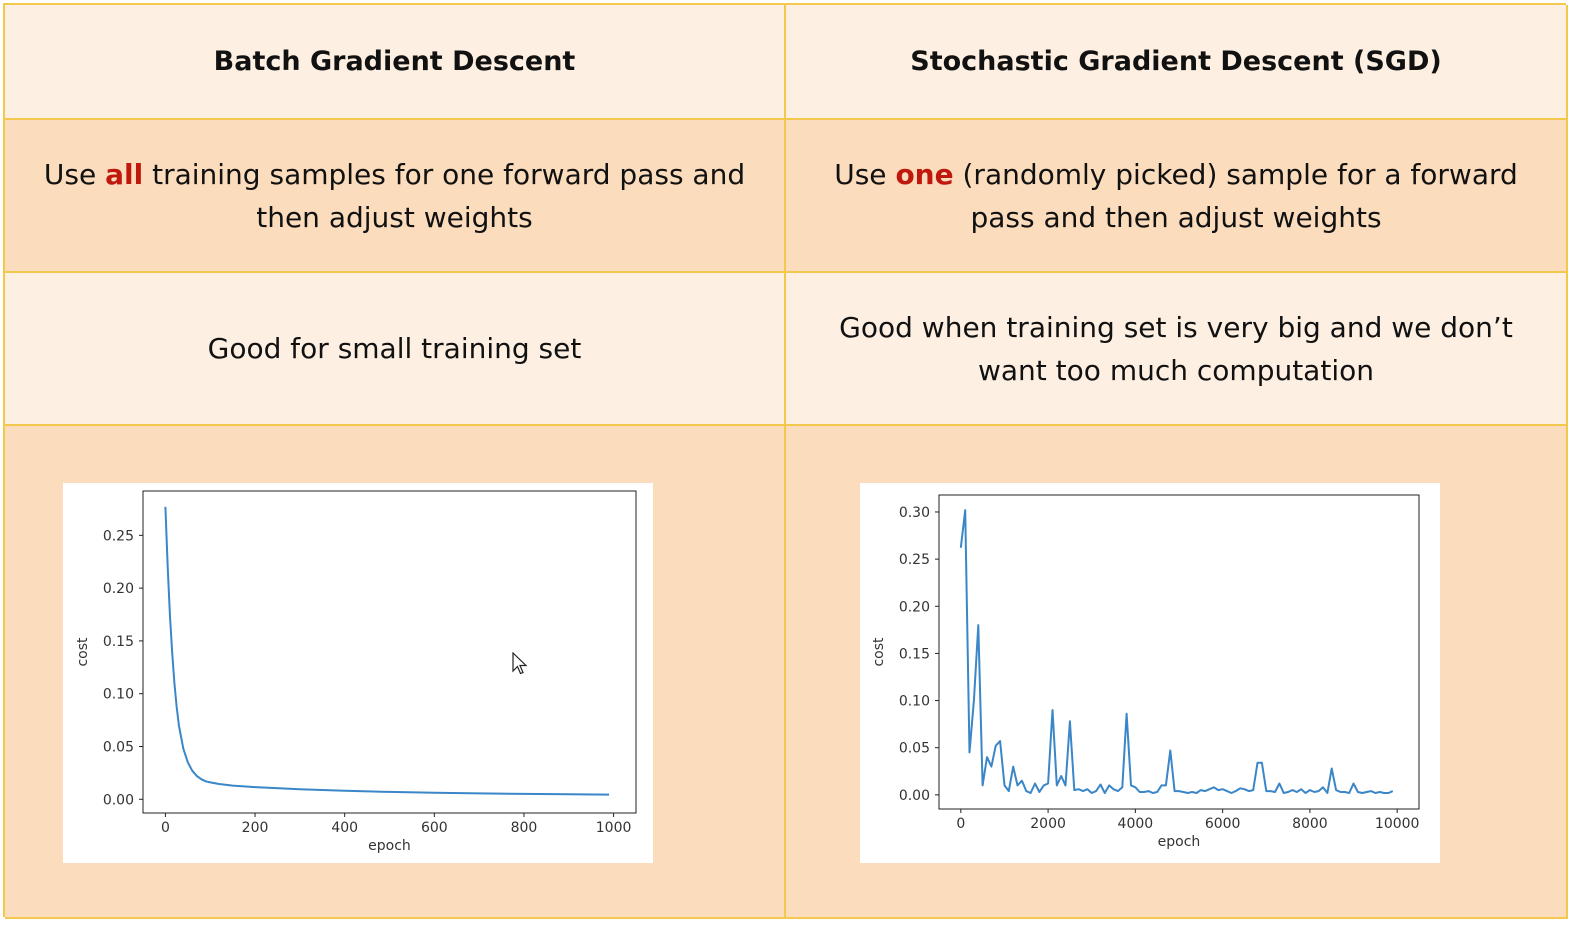 This screenshot has width=1587, height=928. Describe the element at coordinates (1310, 824) in the screenshot. I see `x-tick-label: 8000` at that location.